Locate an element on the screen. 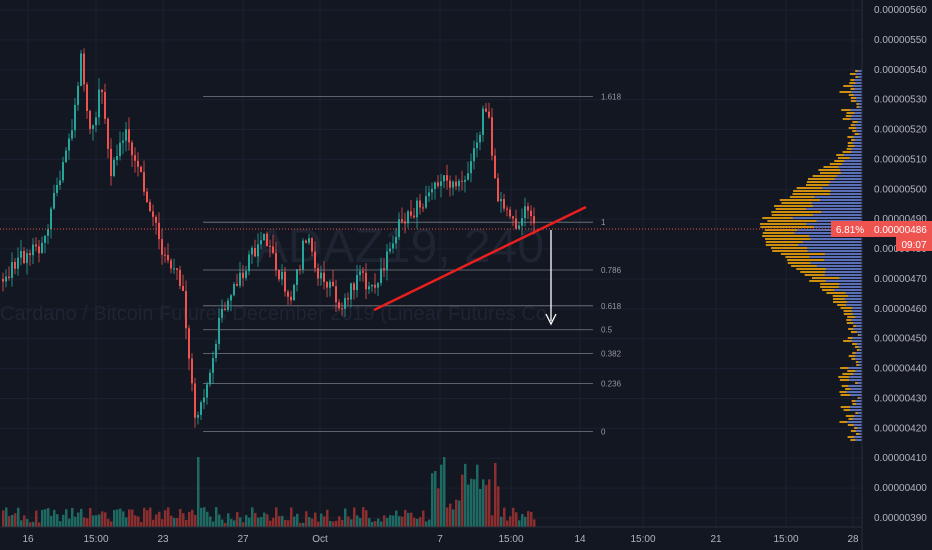 The height and width of the screenshot is (550, 932). time-tick-label: Oct is located at coordinates (320, 539).